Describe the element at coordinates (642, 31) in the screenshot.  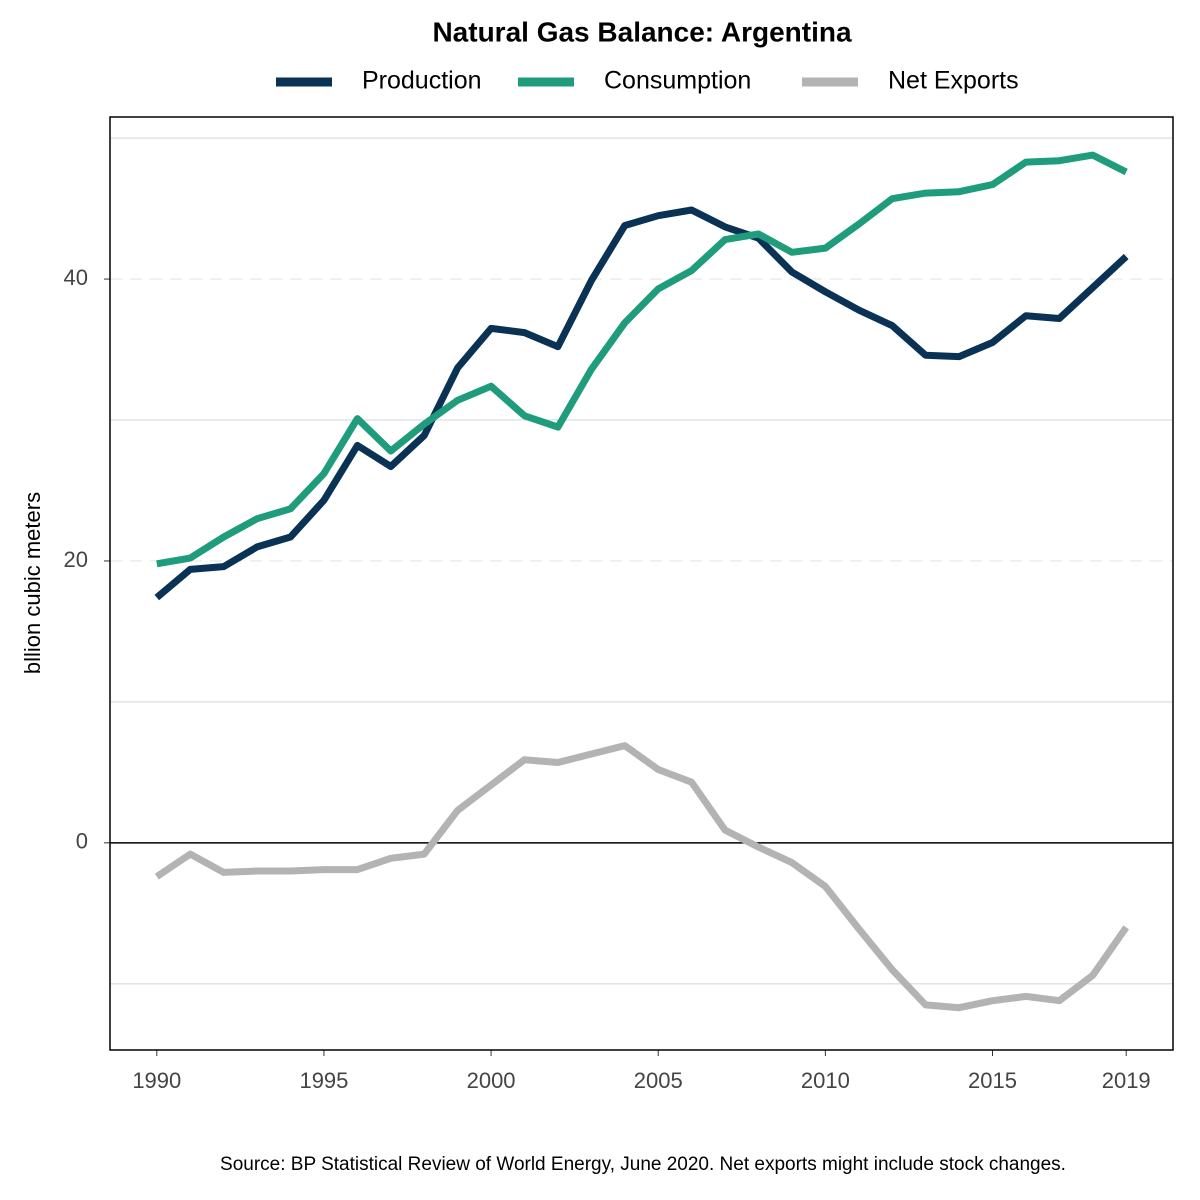
I see `chart-title: Natural Gas Balance: Argentina` at that location.